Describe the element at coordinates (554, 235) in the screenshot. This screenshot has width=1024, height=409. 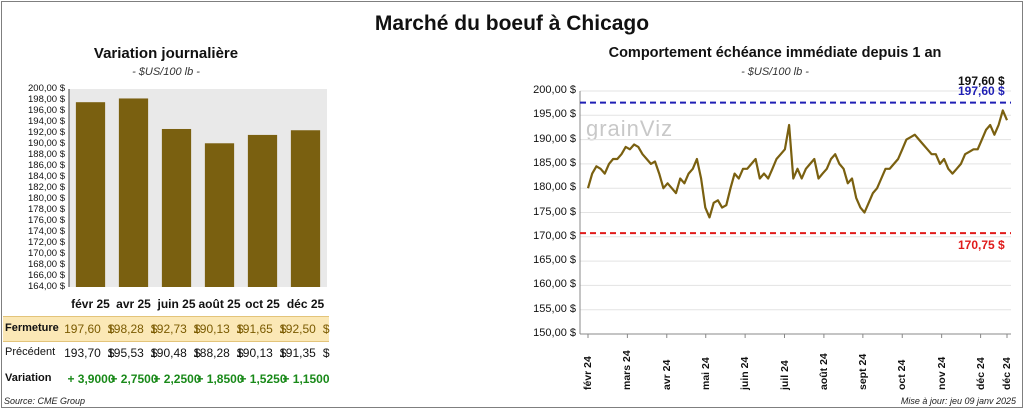
I see `right-y-tick-label: 170,00 $` at that location.